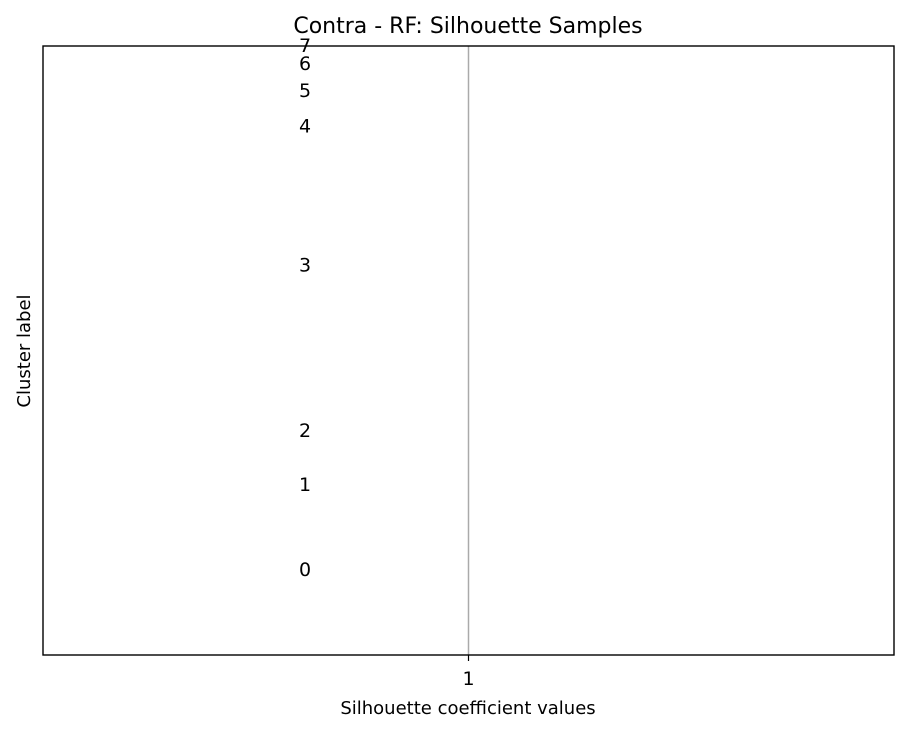 The width and height of the screenshot is (912, 737). I want to click on cluster-label-0: 0, so click(305, 570).